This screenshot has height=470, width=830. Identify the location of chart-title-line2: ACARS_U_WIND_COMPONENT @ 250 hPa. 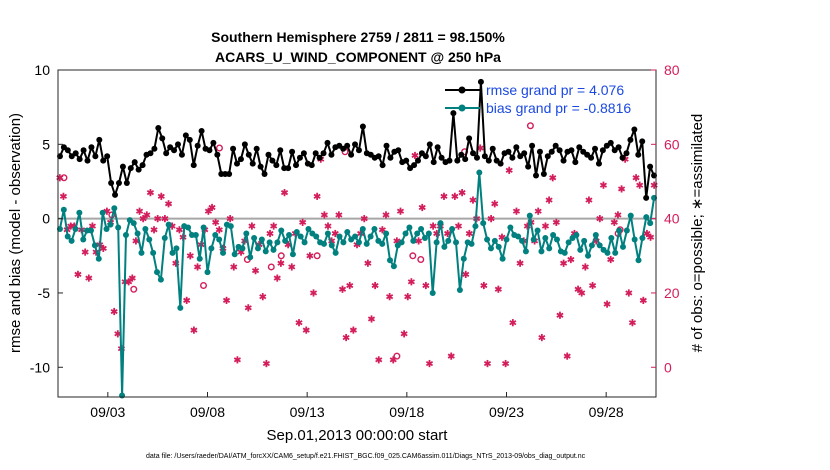
(358, 57).